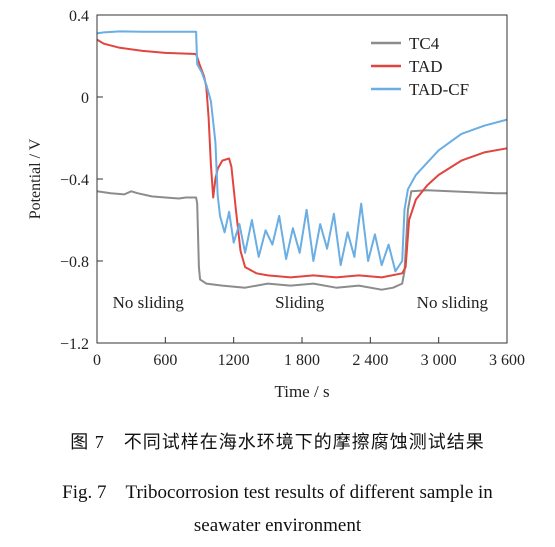 The image size is (555, 547). I want to click on y-tick-label: 0.4, so click(79, 16).